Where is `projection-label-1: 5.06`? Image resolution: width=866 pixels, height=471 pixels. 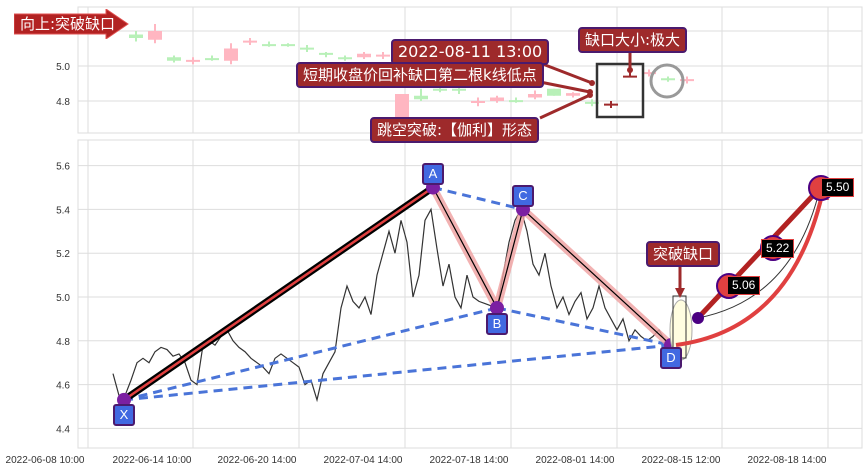
projection-label-1: 5.06 is located at coordinates (744, 285).